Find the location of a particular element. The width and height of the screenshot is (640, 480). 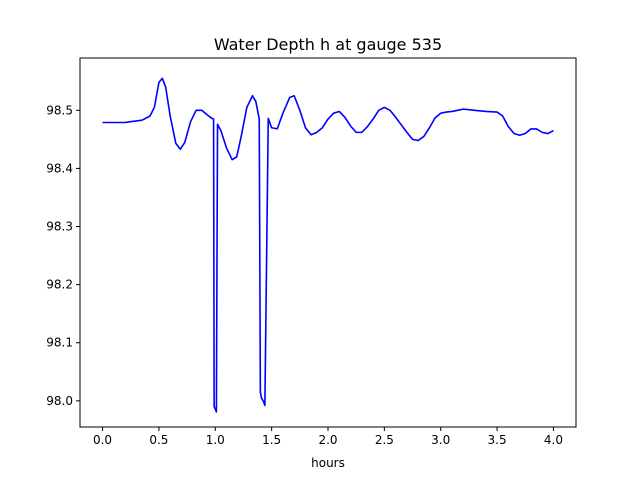

x-tick-label: 2.0 is located at coordinates (327, 440).